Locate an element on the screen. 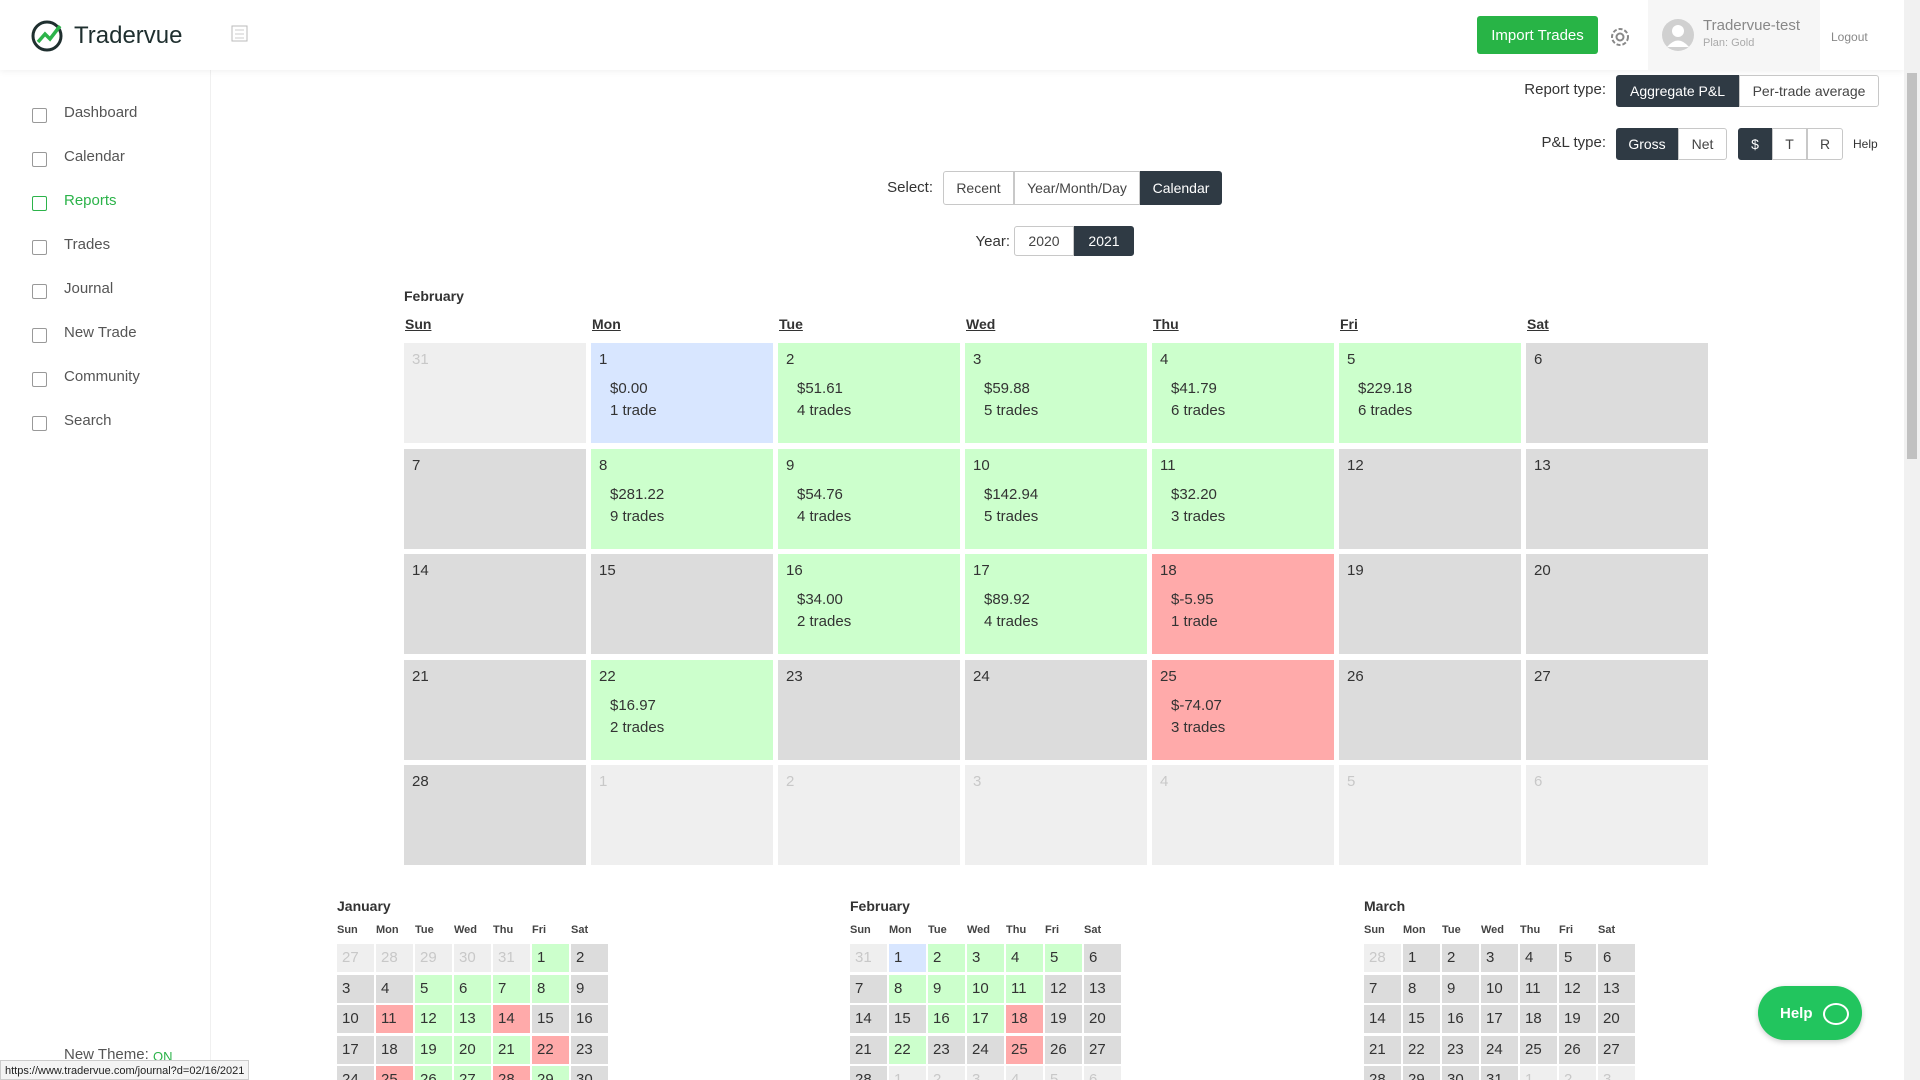  day-cell: 20 is located at coordinates (1617, 604).